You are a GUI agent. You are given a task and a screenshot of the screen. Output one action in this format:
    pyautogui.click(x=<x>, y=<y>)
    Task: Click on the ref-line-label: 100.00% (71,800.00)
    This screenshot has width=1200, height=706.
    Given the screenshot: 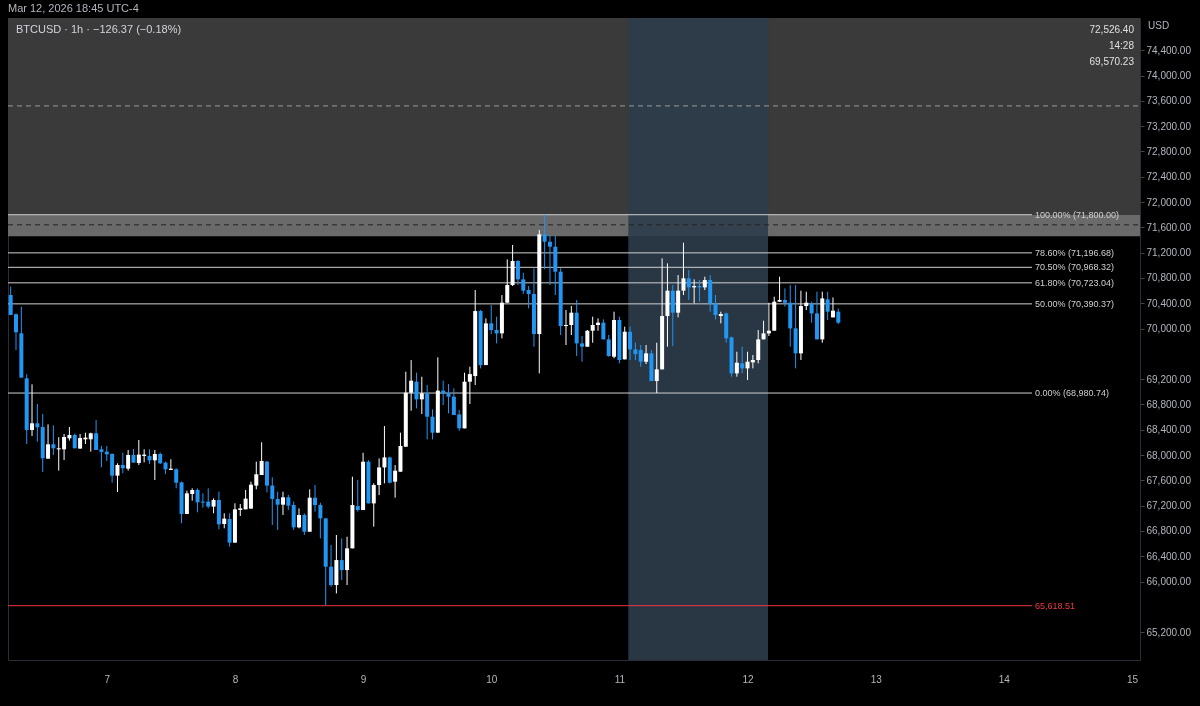 What is the action you would take?
    pyautogui.click(x=1077, y=214)
    